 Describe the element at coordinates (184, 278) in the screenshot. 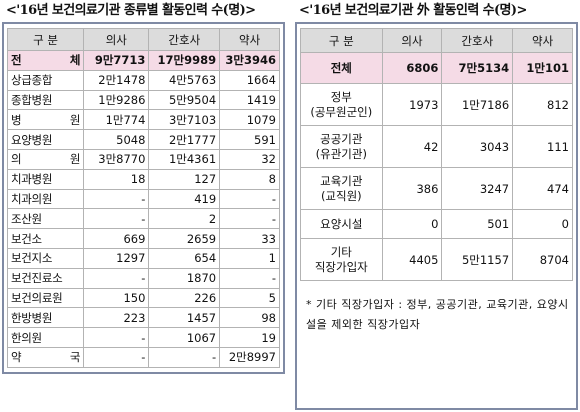

I see `nurse-value: 1870` at that location.